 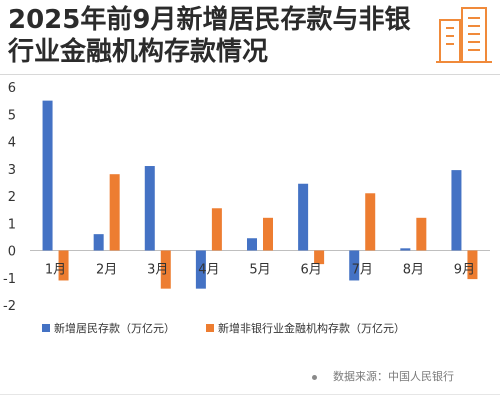 I want to click on y-tick-label: 1, so click(x=12, y=224).